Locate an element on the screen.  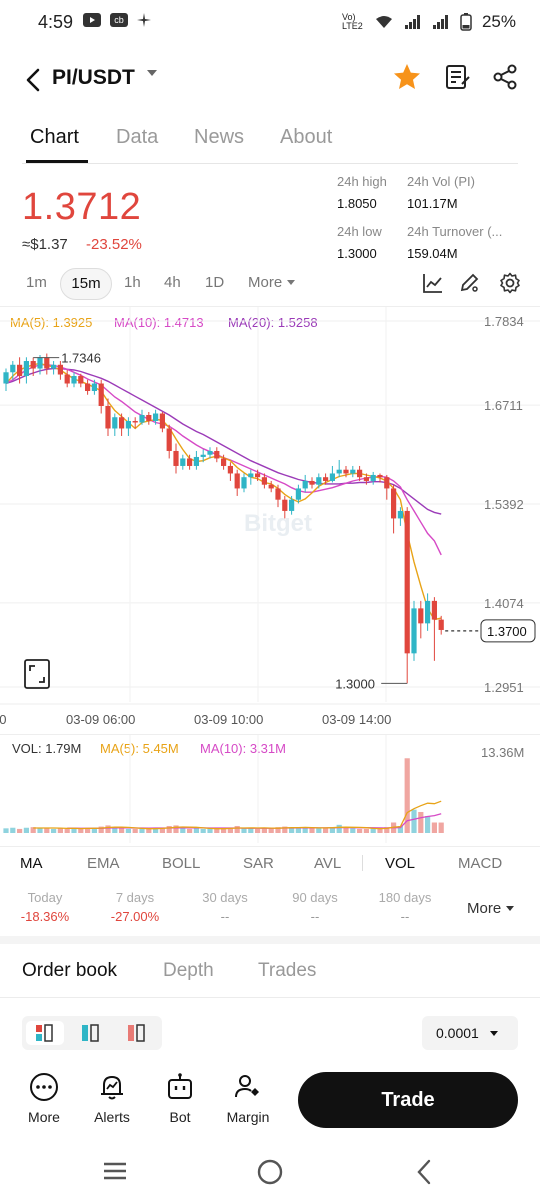
y-tick-label: 1.4074 is located at coordinates (504, 603).